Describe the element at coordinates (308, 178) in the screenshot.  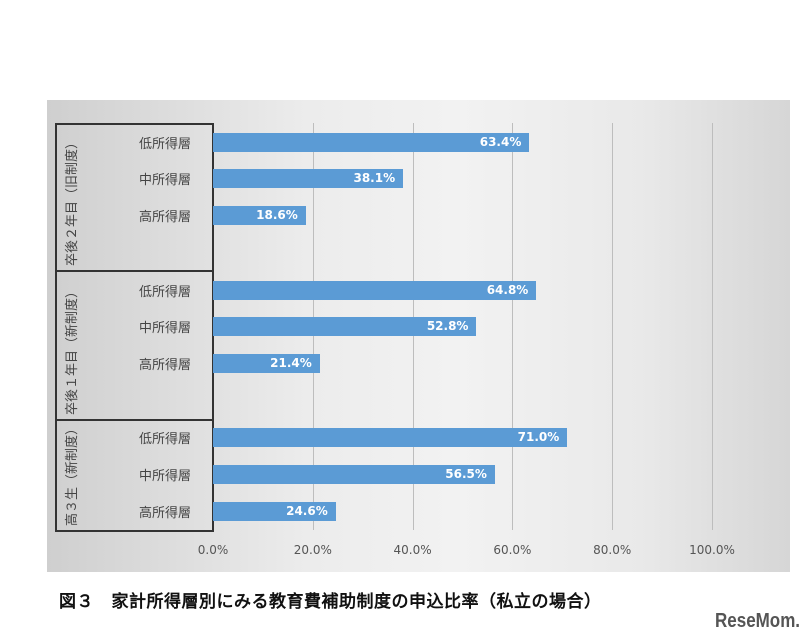
I see `bar: 38.1%` at that location.